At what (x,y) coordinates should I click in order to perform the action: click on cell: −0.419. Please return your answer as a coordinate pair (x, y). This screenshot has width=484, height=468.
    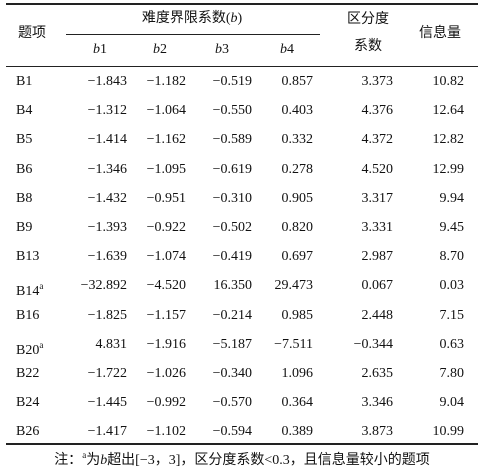
    Looking at the image, I should click on (232, 257).